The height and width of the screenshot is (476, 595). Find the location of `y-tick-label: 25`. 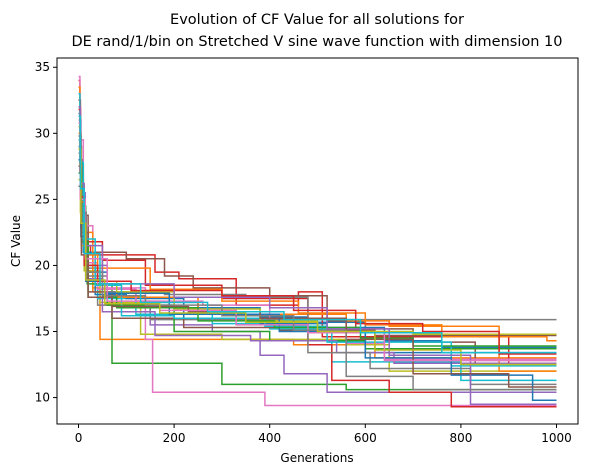

y-tick-label: 25 is located at coordinates (42, 199).